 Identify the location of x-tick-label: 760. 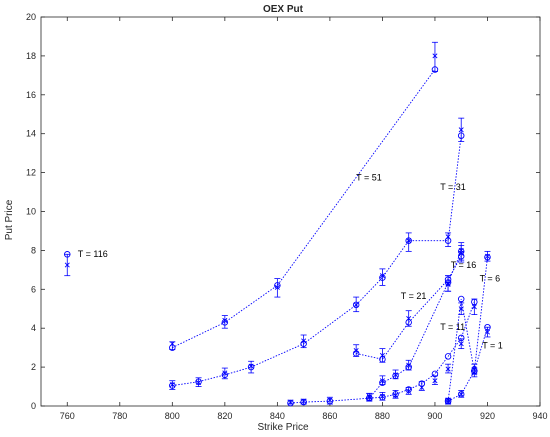
(67, 416).